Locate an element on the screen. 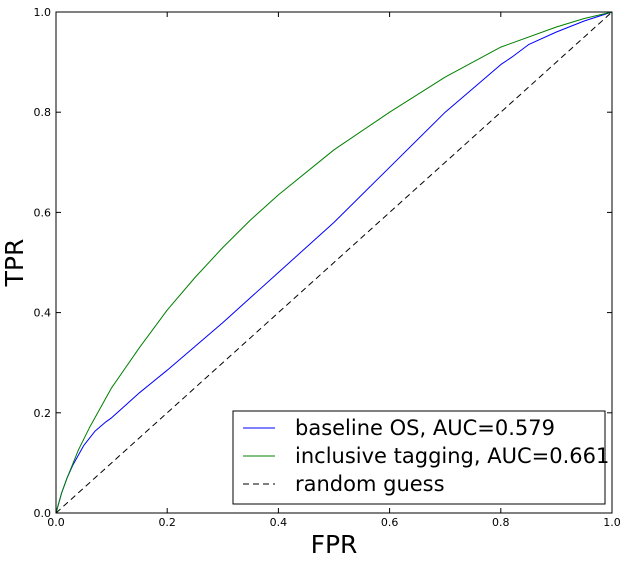 The width and height of the screenshot is (629, 564). legend-label-2: random guess is located at coordinates (370, 484).